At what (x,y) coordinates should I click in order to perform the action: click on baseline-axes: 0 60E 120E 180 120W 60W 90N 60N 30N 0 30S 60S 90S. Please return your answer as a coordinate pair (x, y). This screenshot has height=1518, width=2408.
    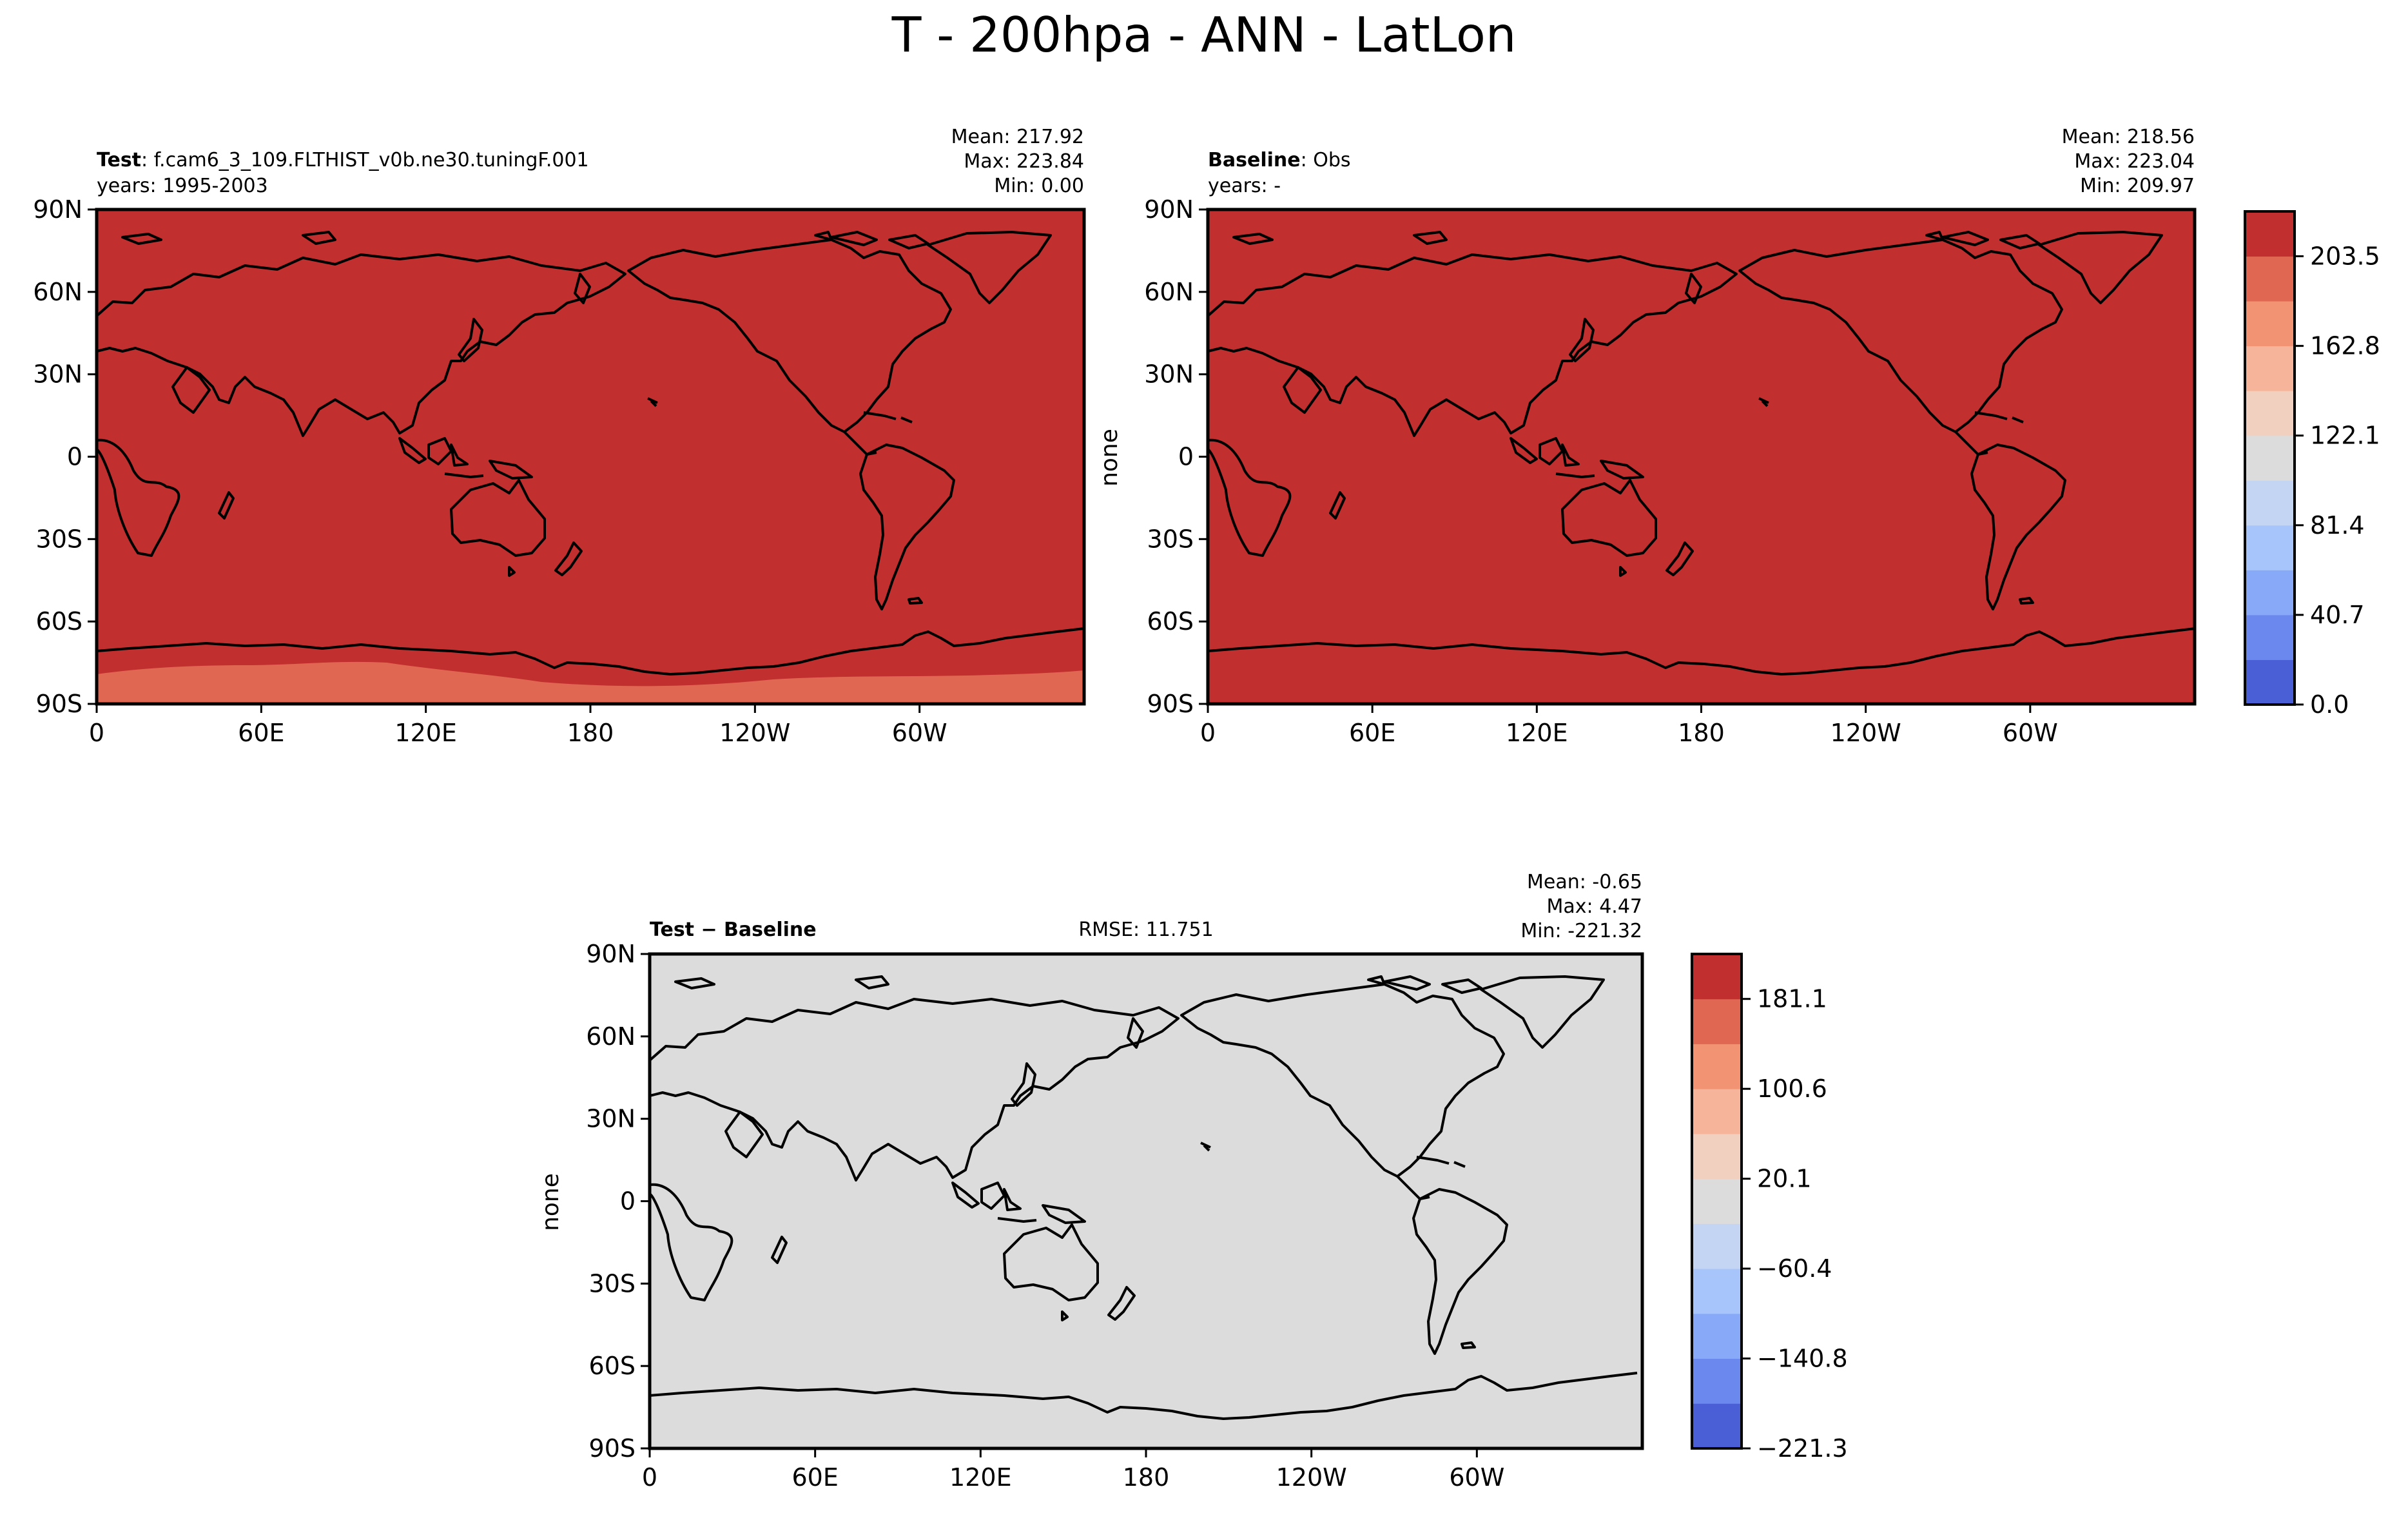
    Looking at the image, I should click on (1601, 471).